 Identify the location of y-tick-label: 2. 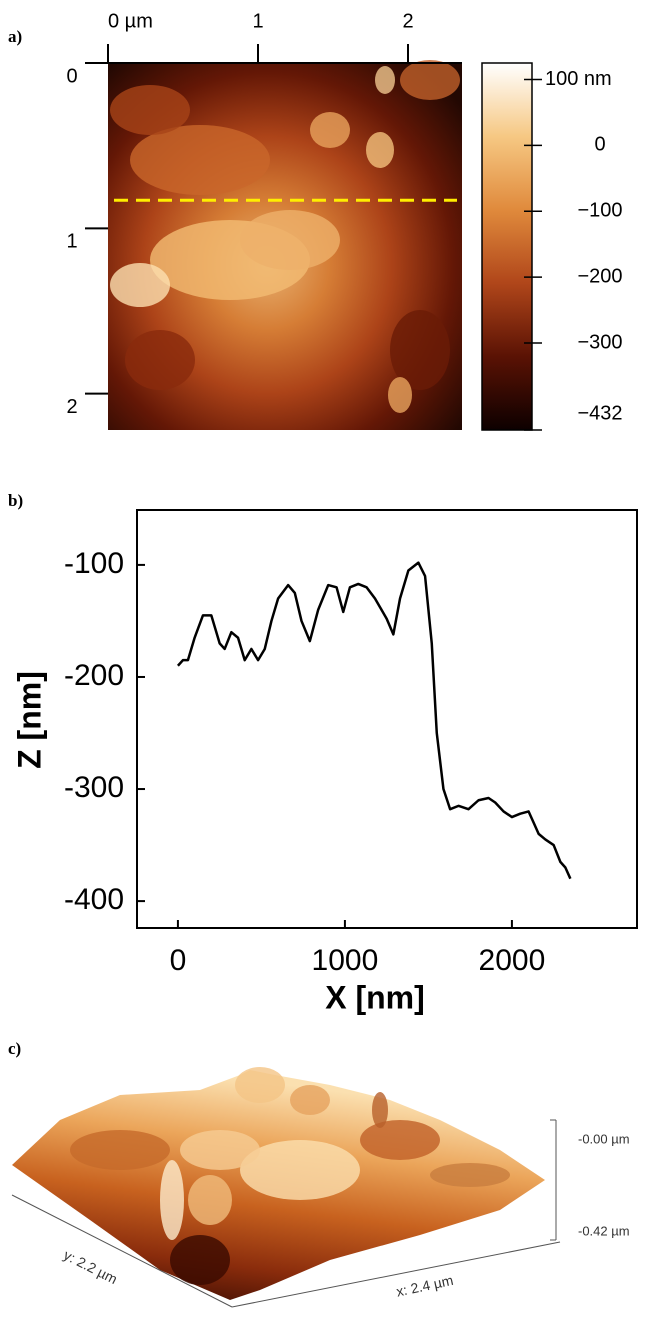
(71, 407).